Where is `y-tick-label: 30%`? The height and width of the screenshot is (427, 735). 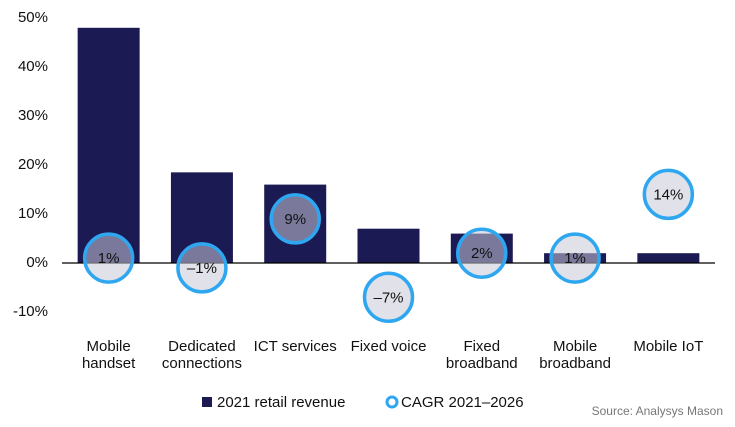 y-tick-label: 30% is located at coordinates (33, 115).